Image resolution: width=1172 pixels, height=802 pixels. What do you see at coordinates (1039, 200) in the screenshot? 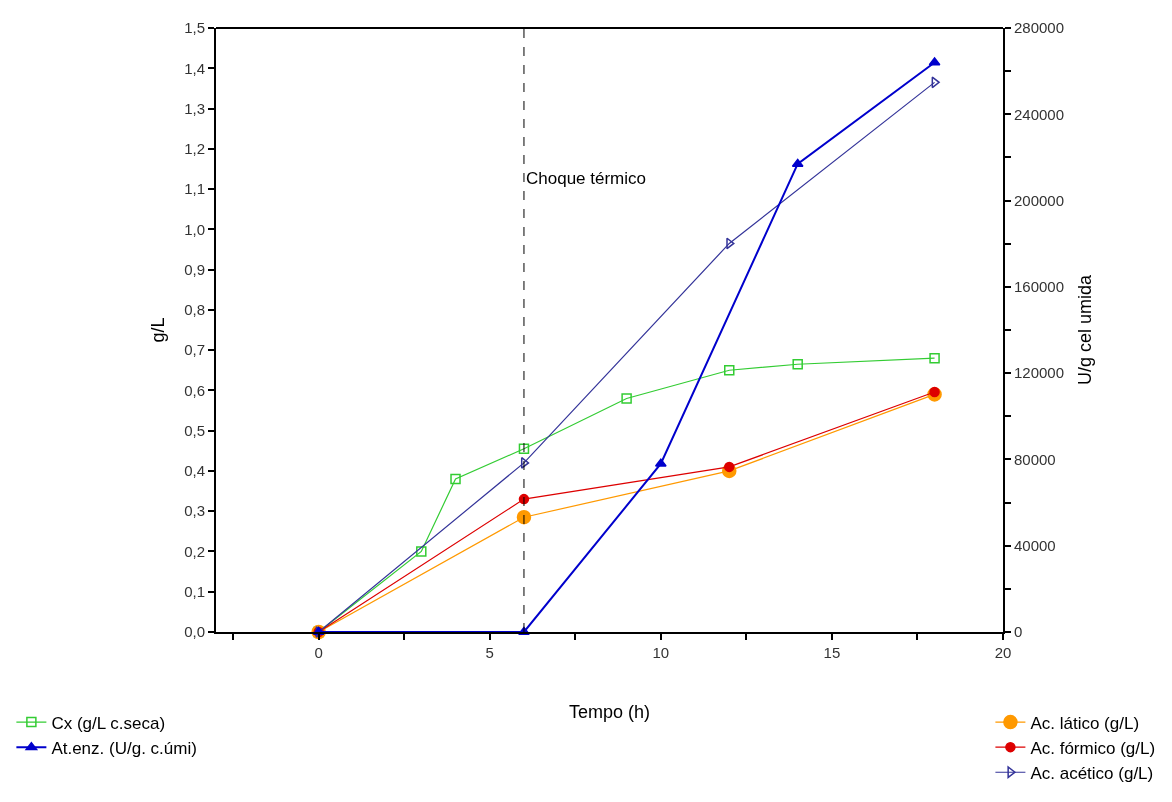
I see `y2-tick-label: 200000` at bounding box center [1039, 200].